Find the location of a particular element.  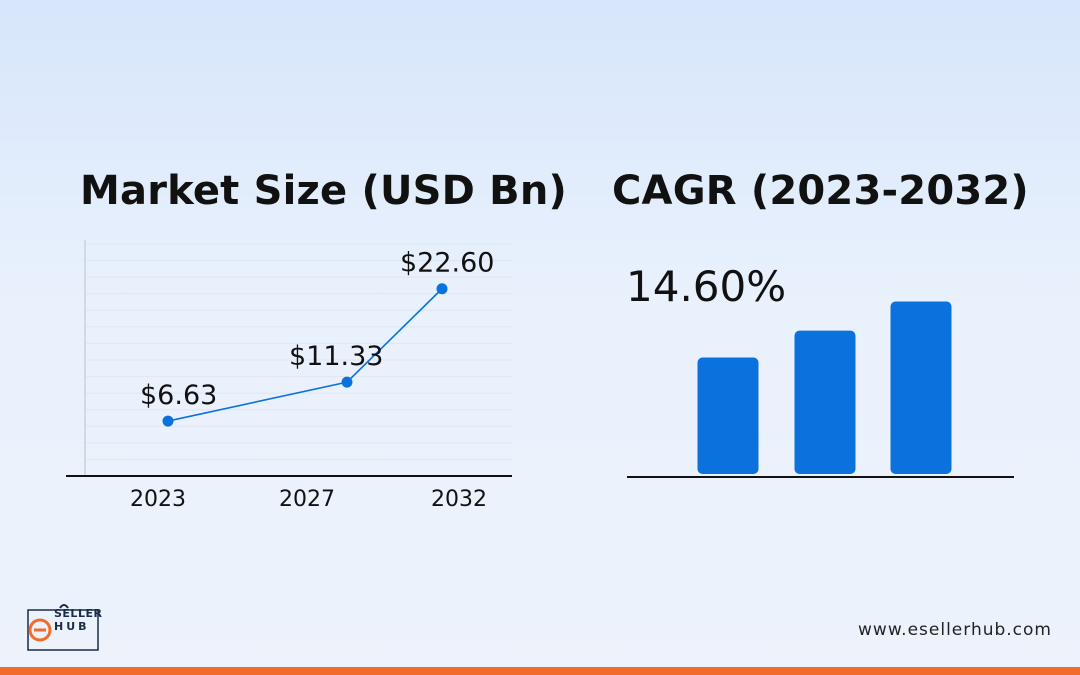

x-tick-label-2027: 2027 is located at coordinates (307, 499).